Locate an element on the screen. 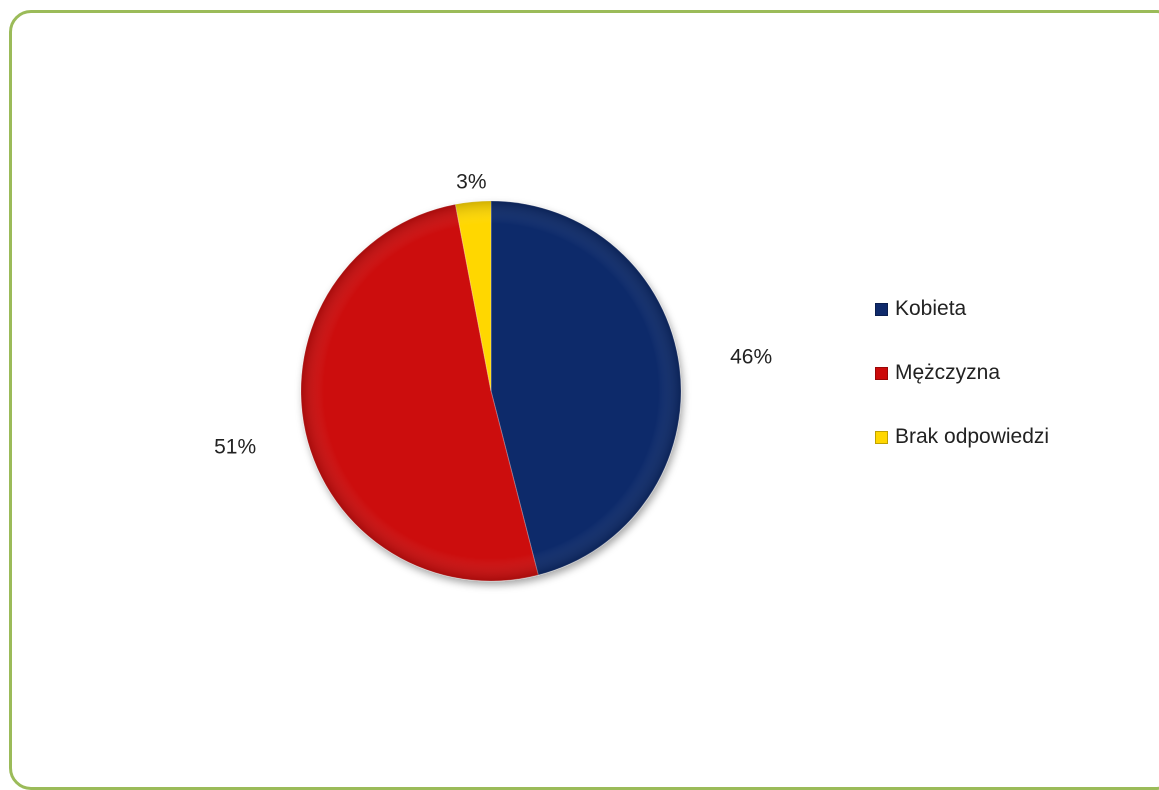 This screenshot has height=790, width=1159. data-label-brak-odpowiedzi: 3% is located at coordinates (471, 181).